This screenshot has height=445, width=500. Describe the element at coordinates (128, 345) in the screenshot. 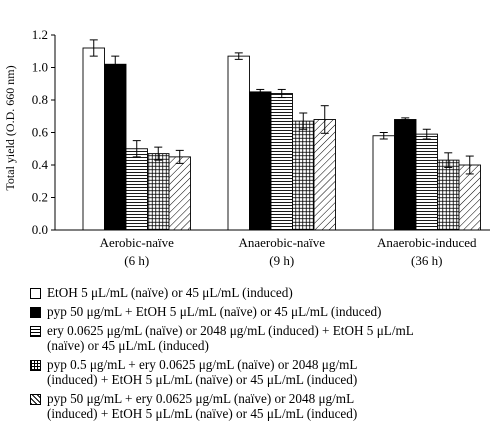

I see `legend-label-line: (naïve) or 45 μL/mL (induced)` at that location.